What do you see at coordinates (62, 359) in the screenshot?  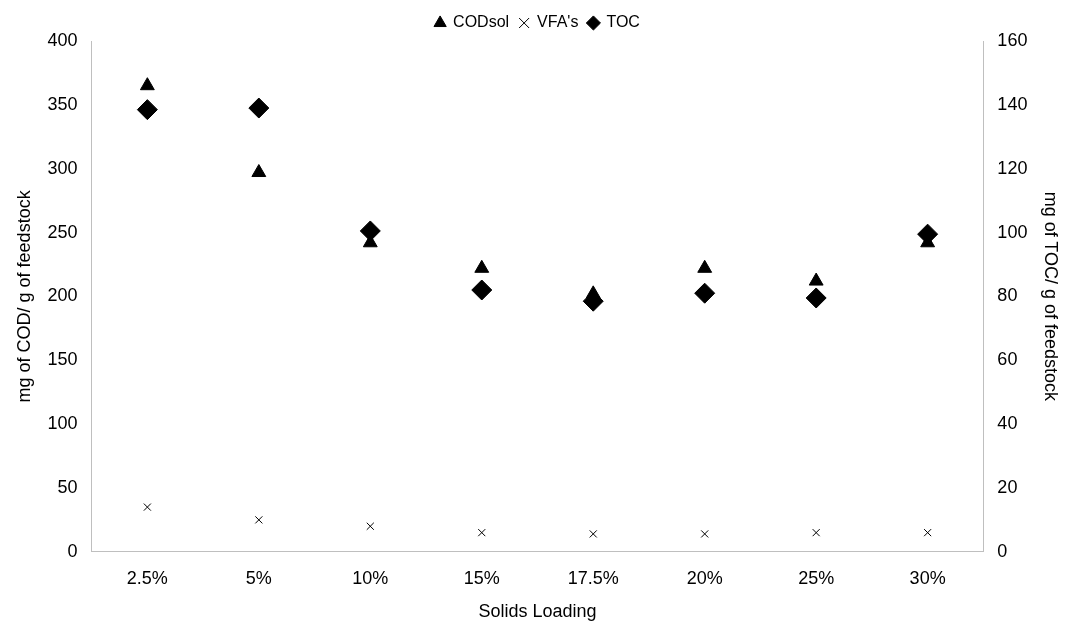 I see `y-tick-label: 150` at bounding box center [62, 359].